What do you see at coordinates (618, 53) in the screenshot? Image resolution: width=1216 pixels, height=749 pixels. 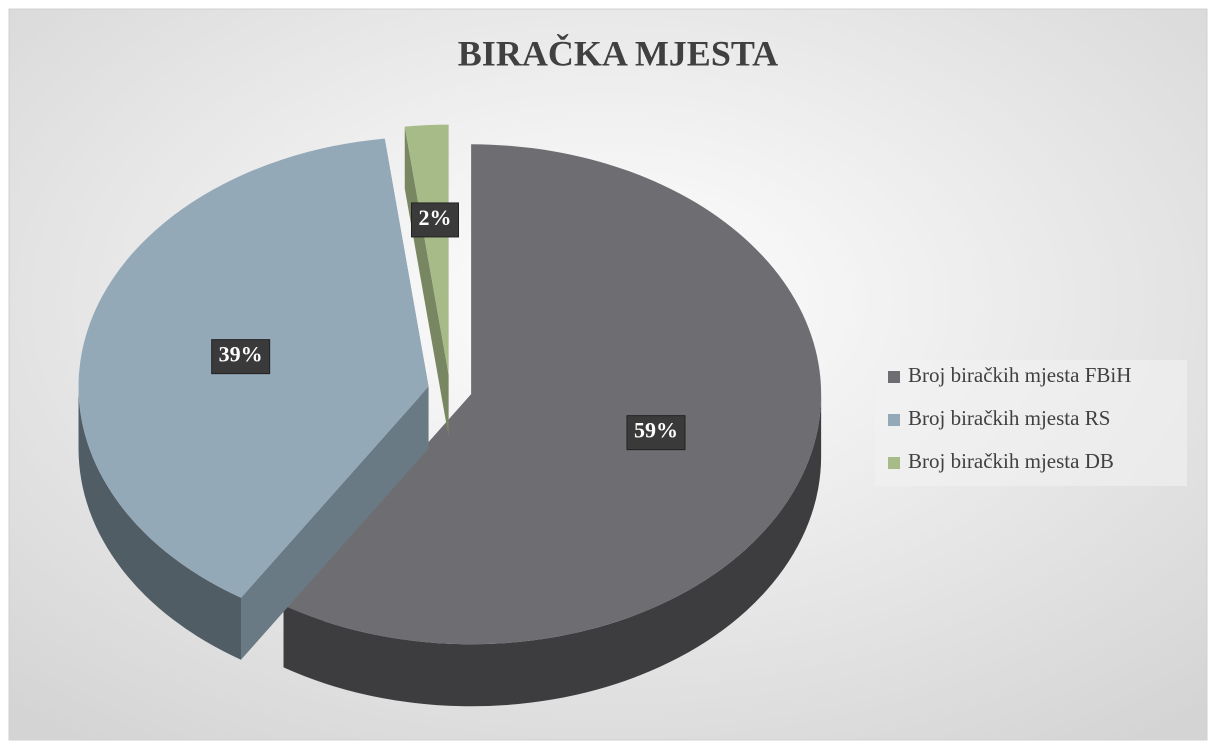 I see `chart-title: BIRAČKA MJESTA` at bounding box center [618, 53].